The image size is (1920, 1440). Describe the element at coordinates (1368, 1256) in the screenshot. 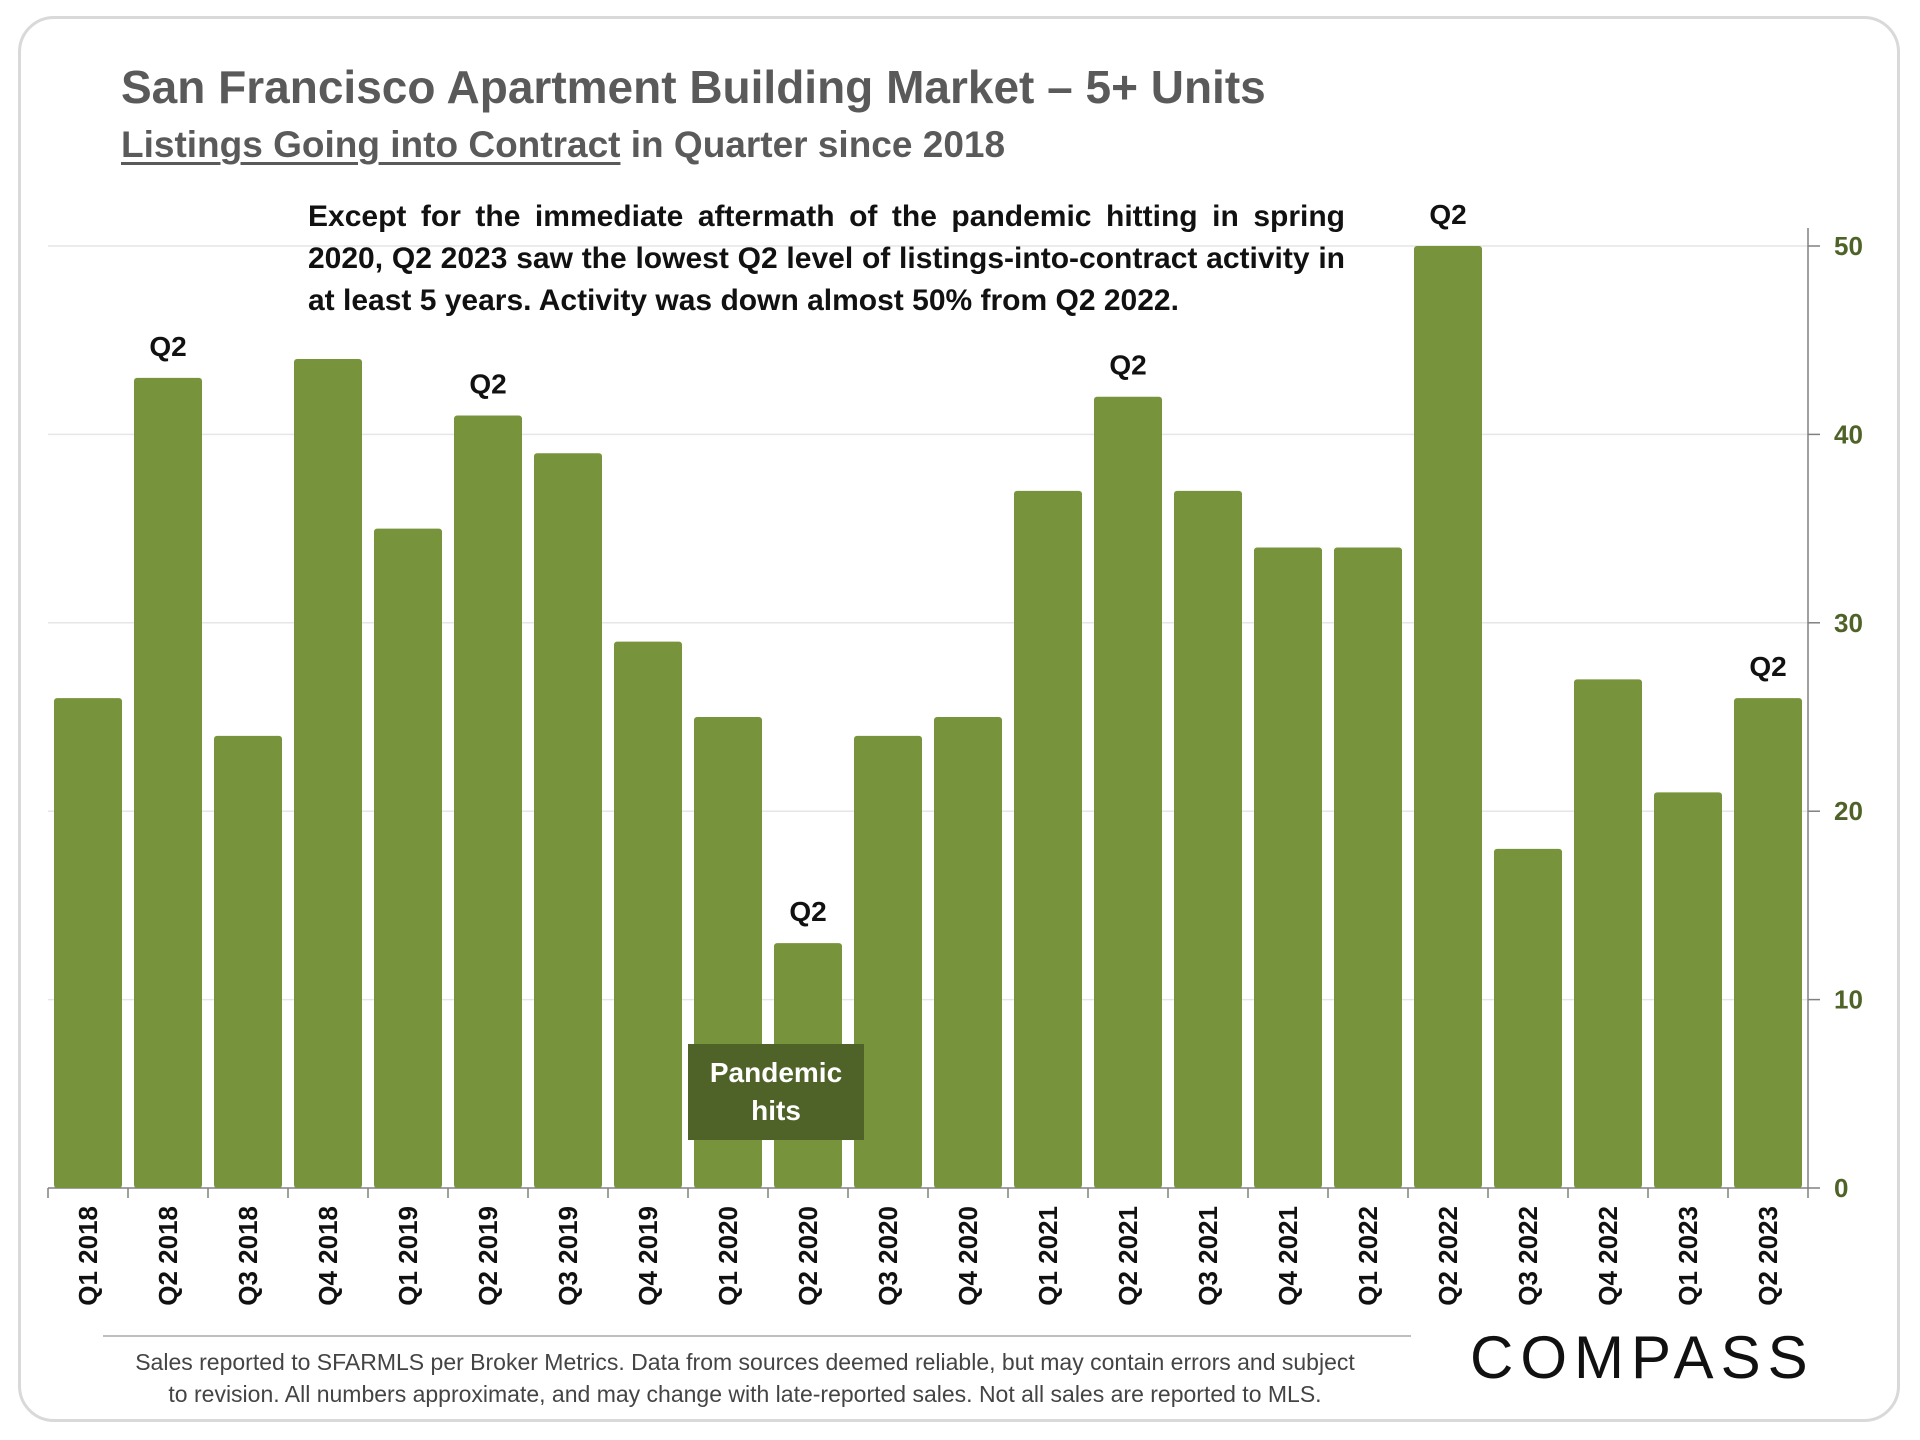

I see `x-tick-label: Q1 2022` at that location.